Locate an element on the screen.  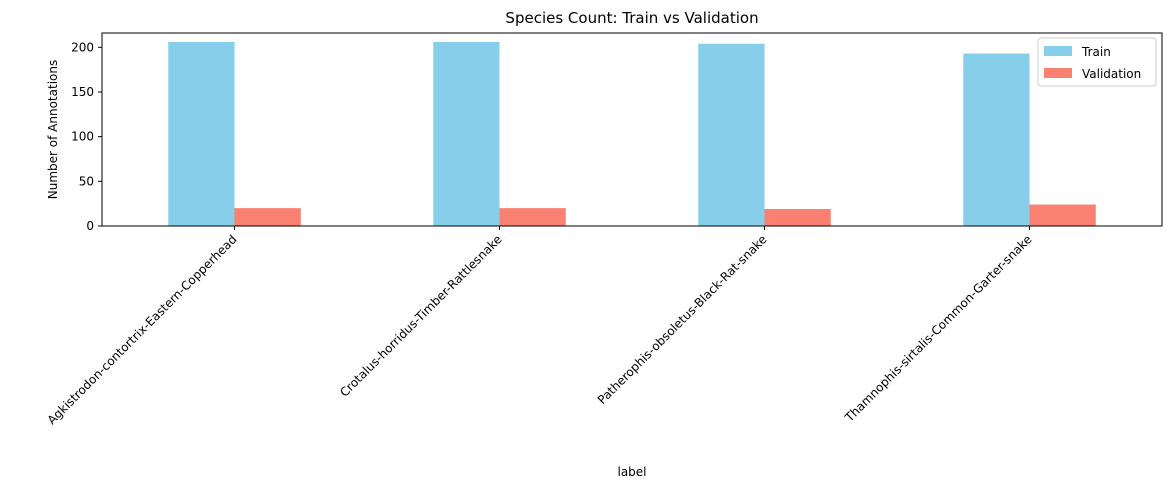
y-tick-label-4: 200 is located at coordinates (82, 47).